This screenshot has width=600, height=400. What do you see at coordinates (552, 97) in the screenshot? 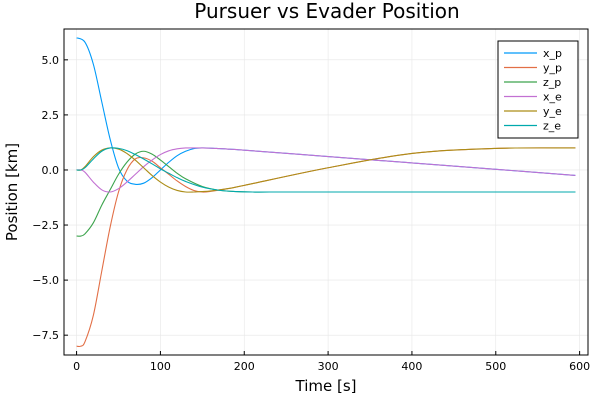
I see `legend-label-x_e: x_e` at bounding box center [552, 97].